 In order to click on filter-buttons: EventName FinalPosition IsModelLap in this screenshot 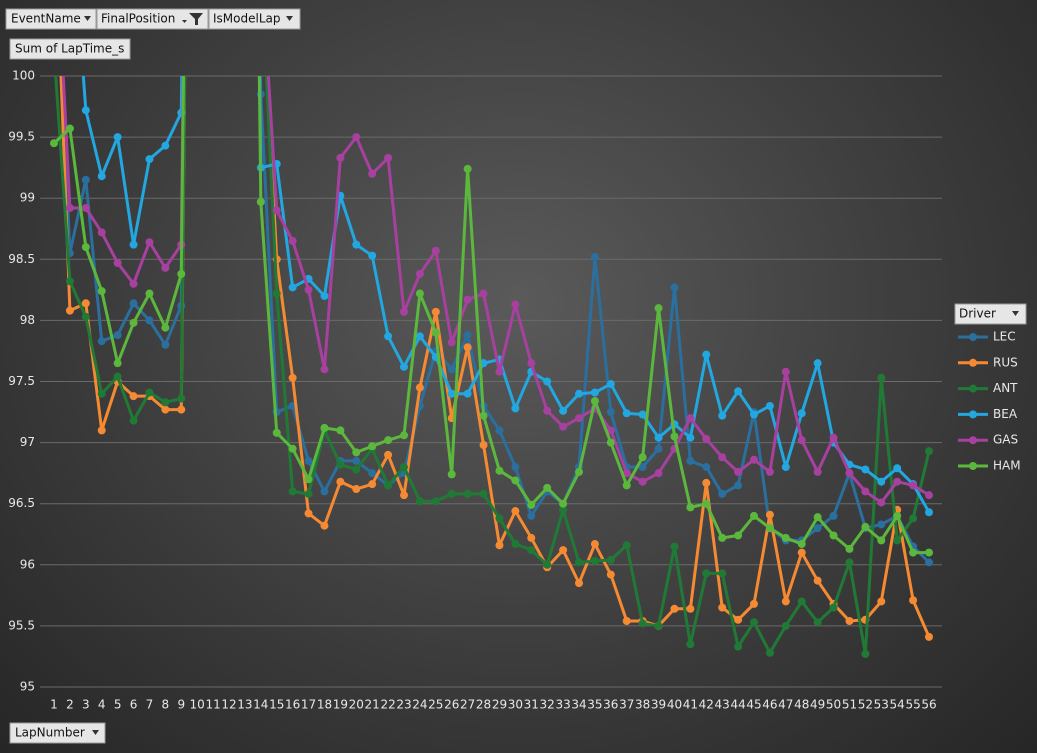, I will do `click(153, 19)`.